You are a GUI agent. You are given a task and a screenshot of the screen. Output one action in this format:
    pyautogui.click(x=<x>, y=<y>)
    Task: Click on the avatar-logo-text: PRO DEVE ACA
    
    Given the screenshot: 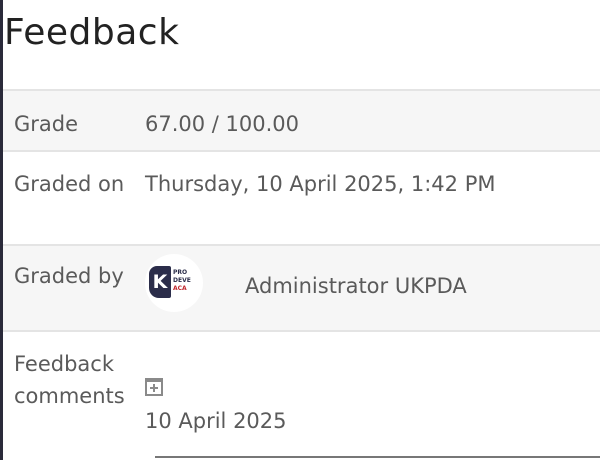 What is the action you would take?
    pyautogui.click(x=182, y=280)
    